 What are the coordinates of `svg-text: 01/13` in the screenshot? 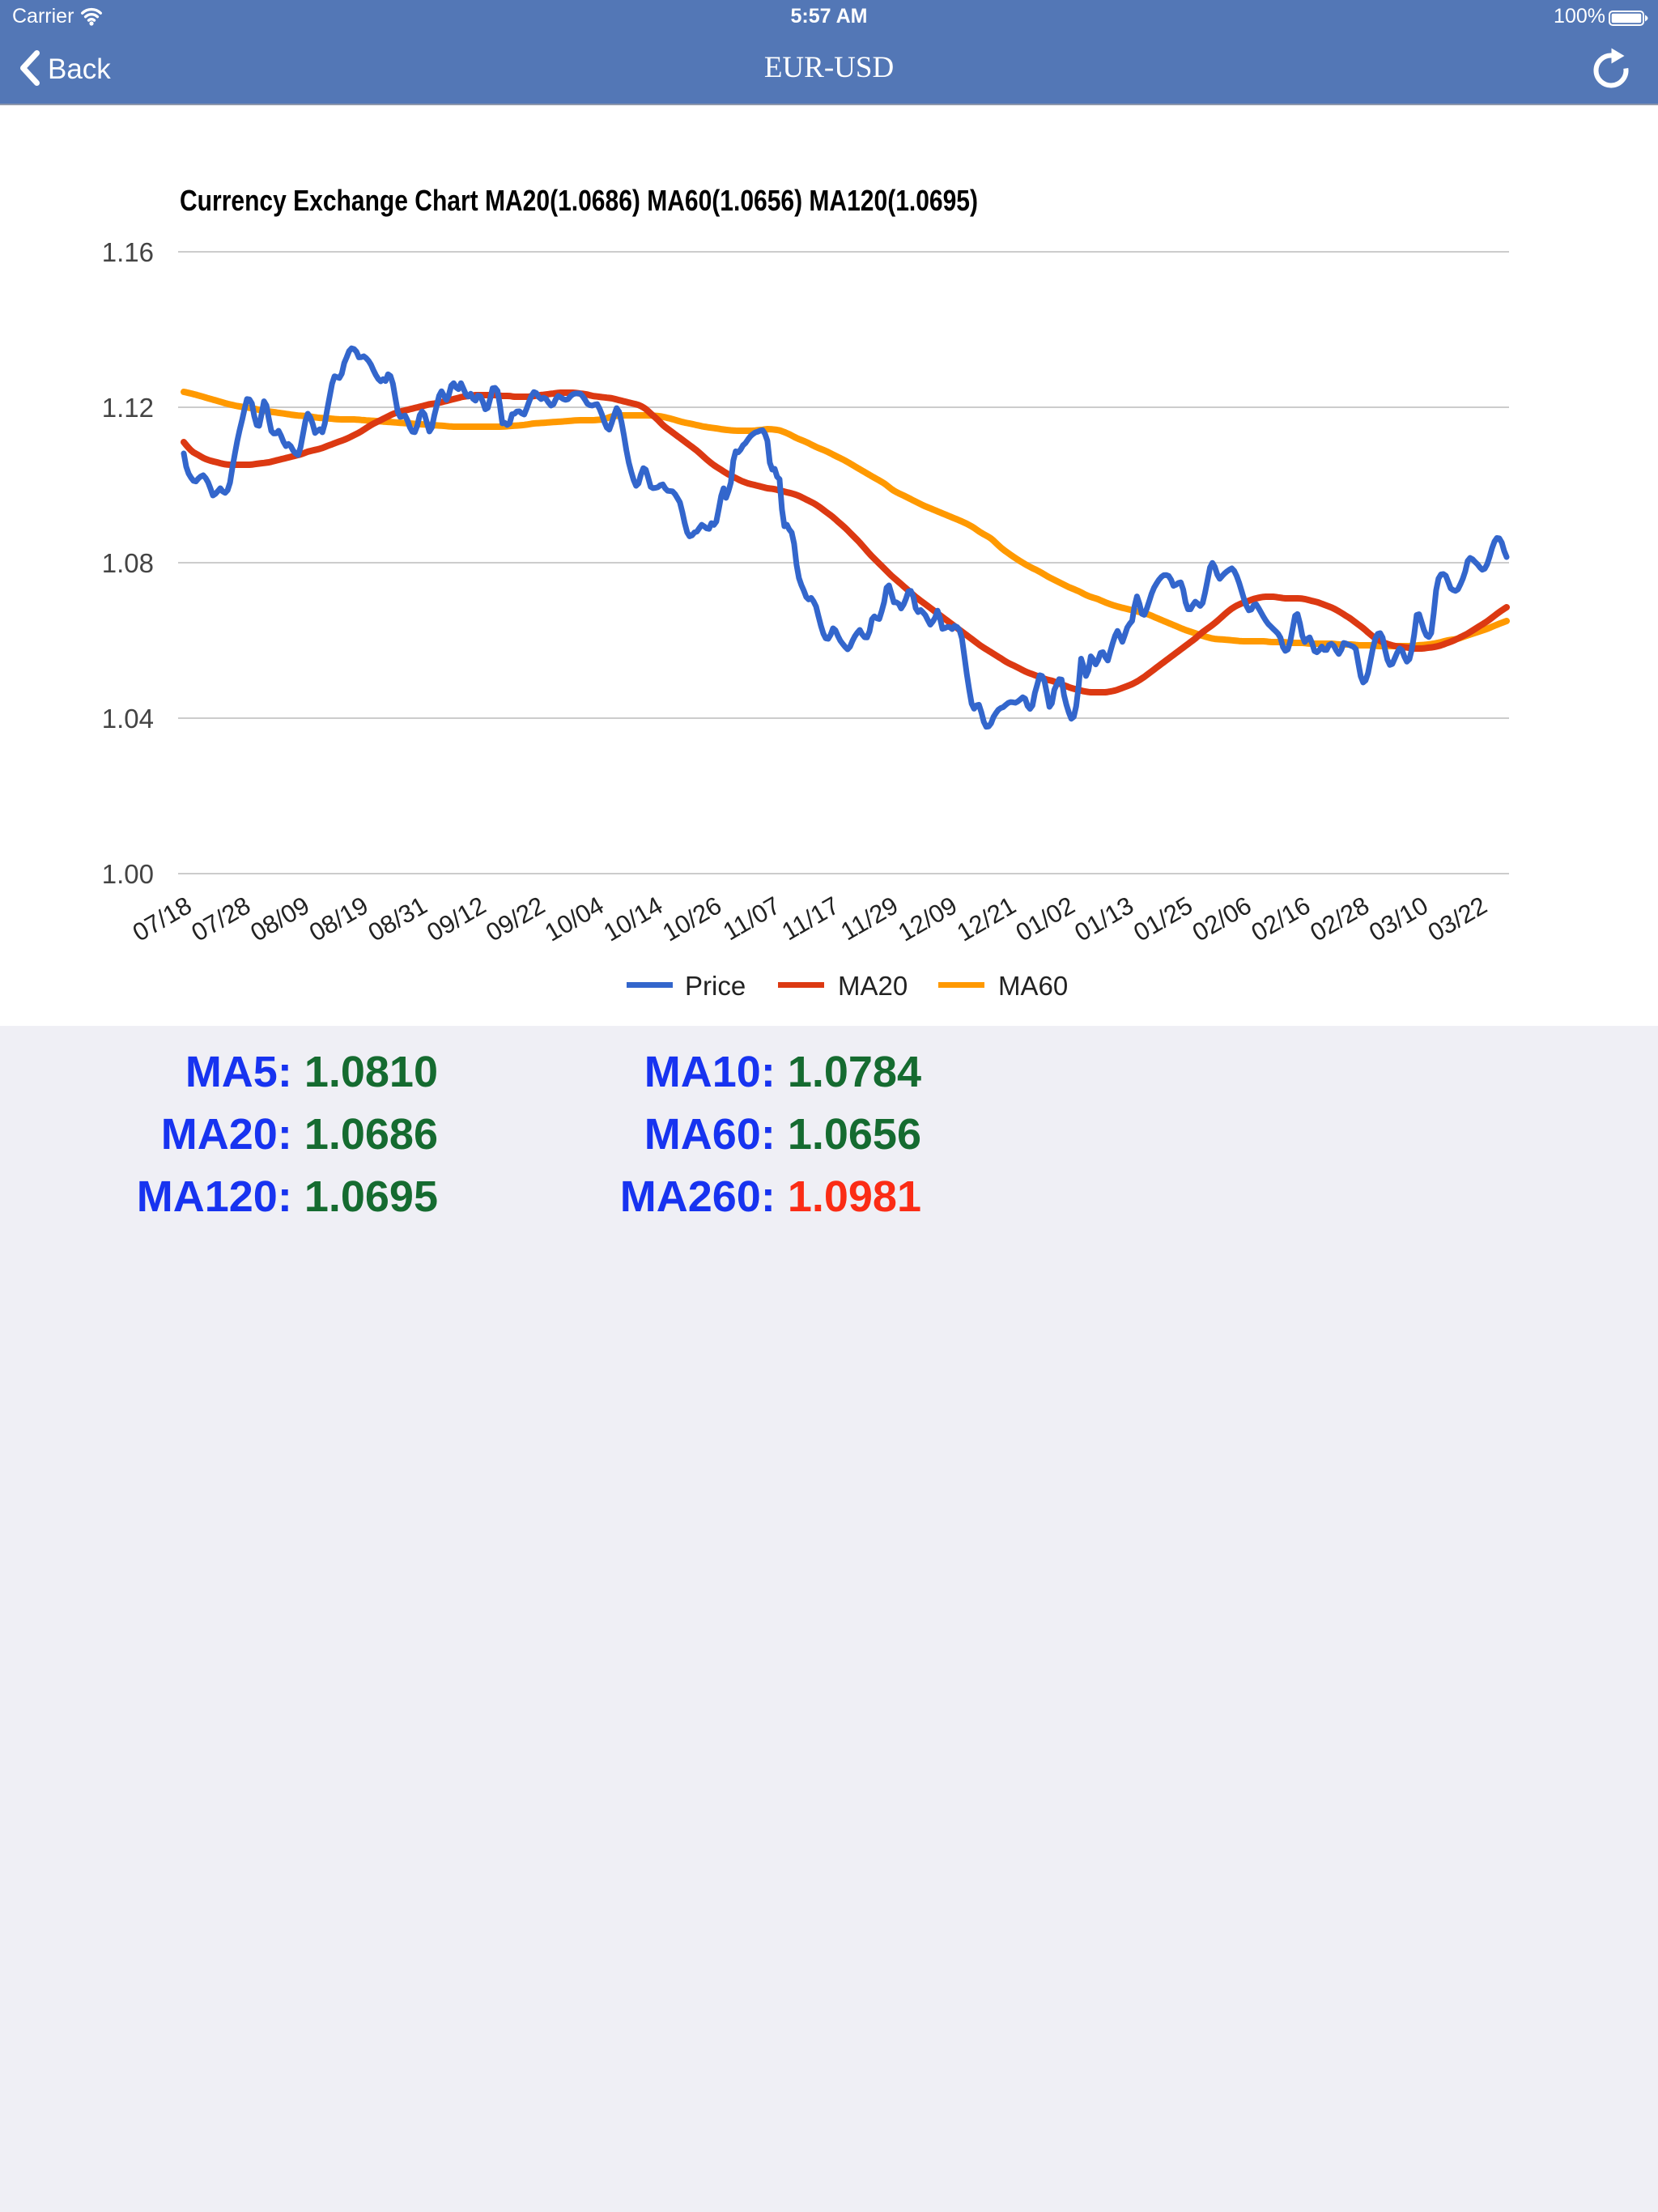 It's located at (1103, 919).